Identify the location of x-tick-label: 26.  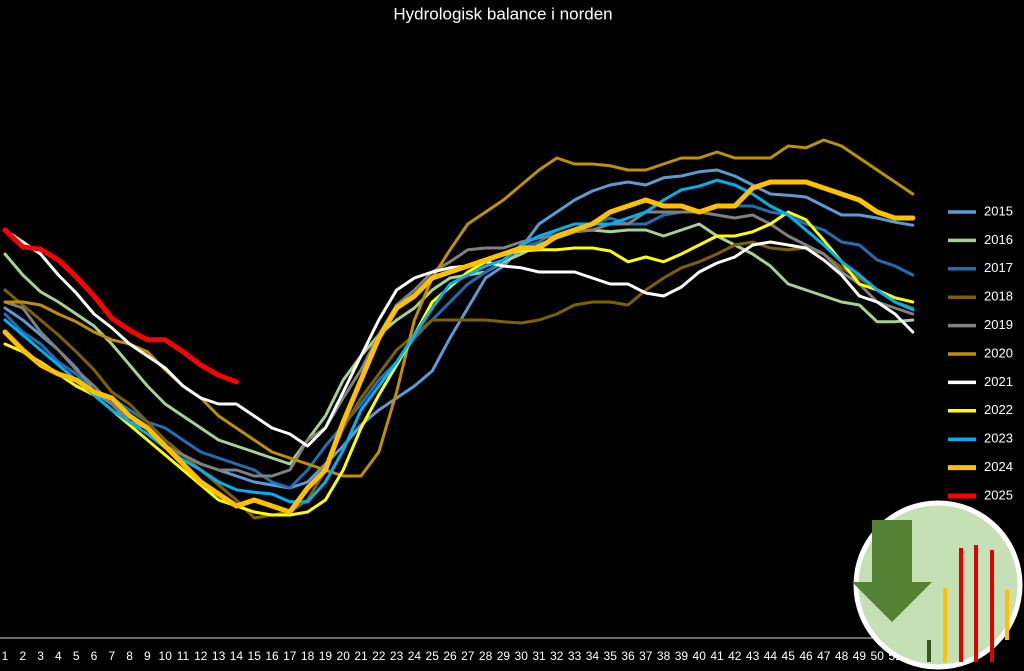
(450, 656).